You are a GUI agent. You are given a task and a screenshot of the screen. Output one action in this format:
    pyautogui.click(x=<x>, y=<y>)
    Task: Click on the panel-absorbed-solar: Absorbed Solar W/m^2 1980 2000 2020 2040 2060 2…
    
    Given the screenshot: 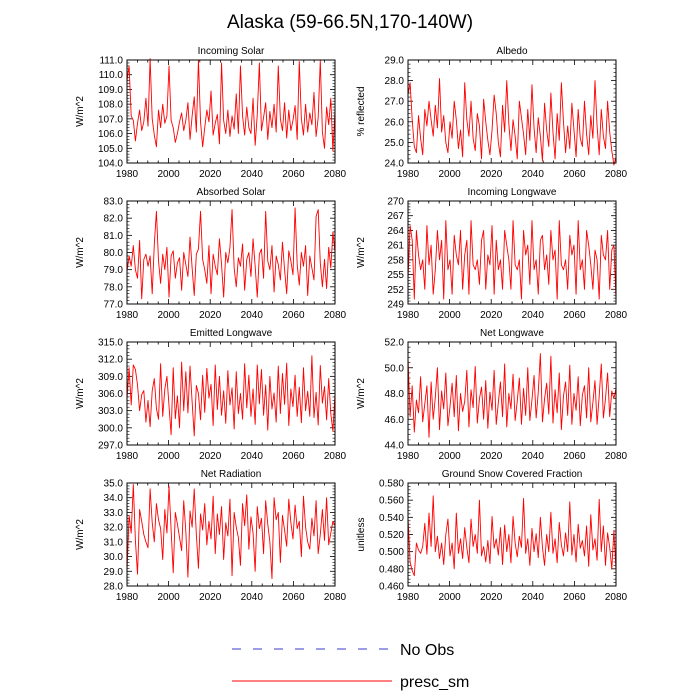 What is the action you would take?
    pyautogui.click(x=211, y=254)
    